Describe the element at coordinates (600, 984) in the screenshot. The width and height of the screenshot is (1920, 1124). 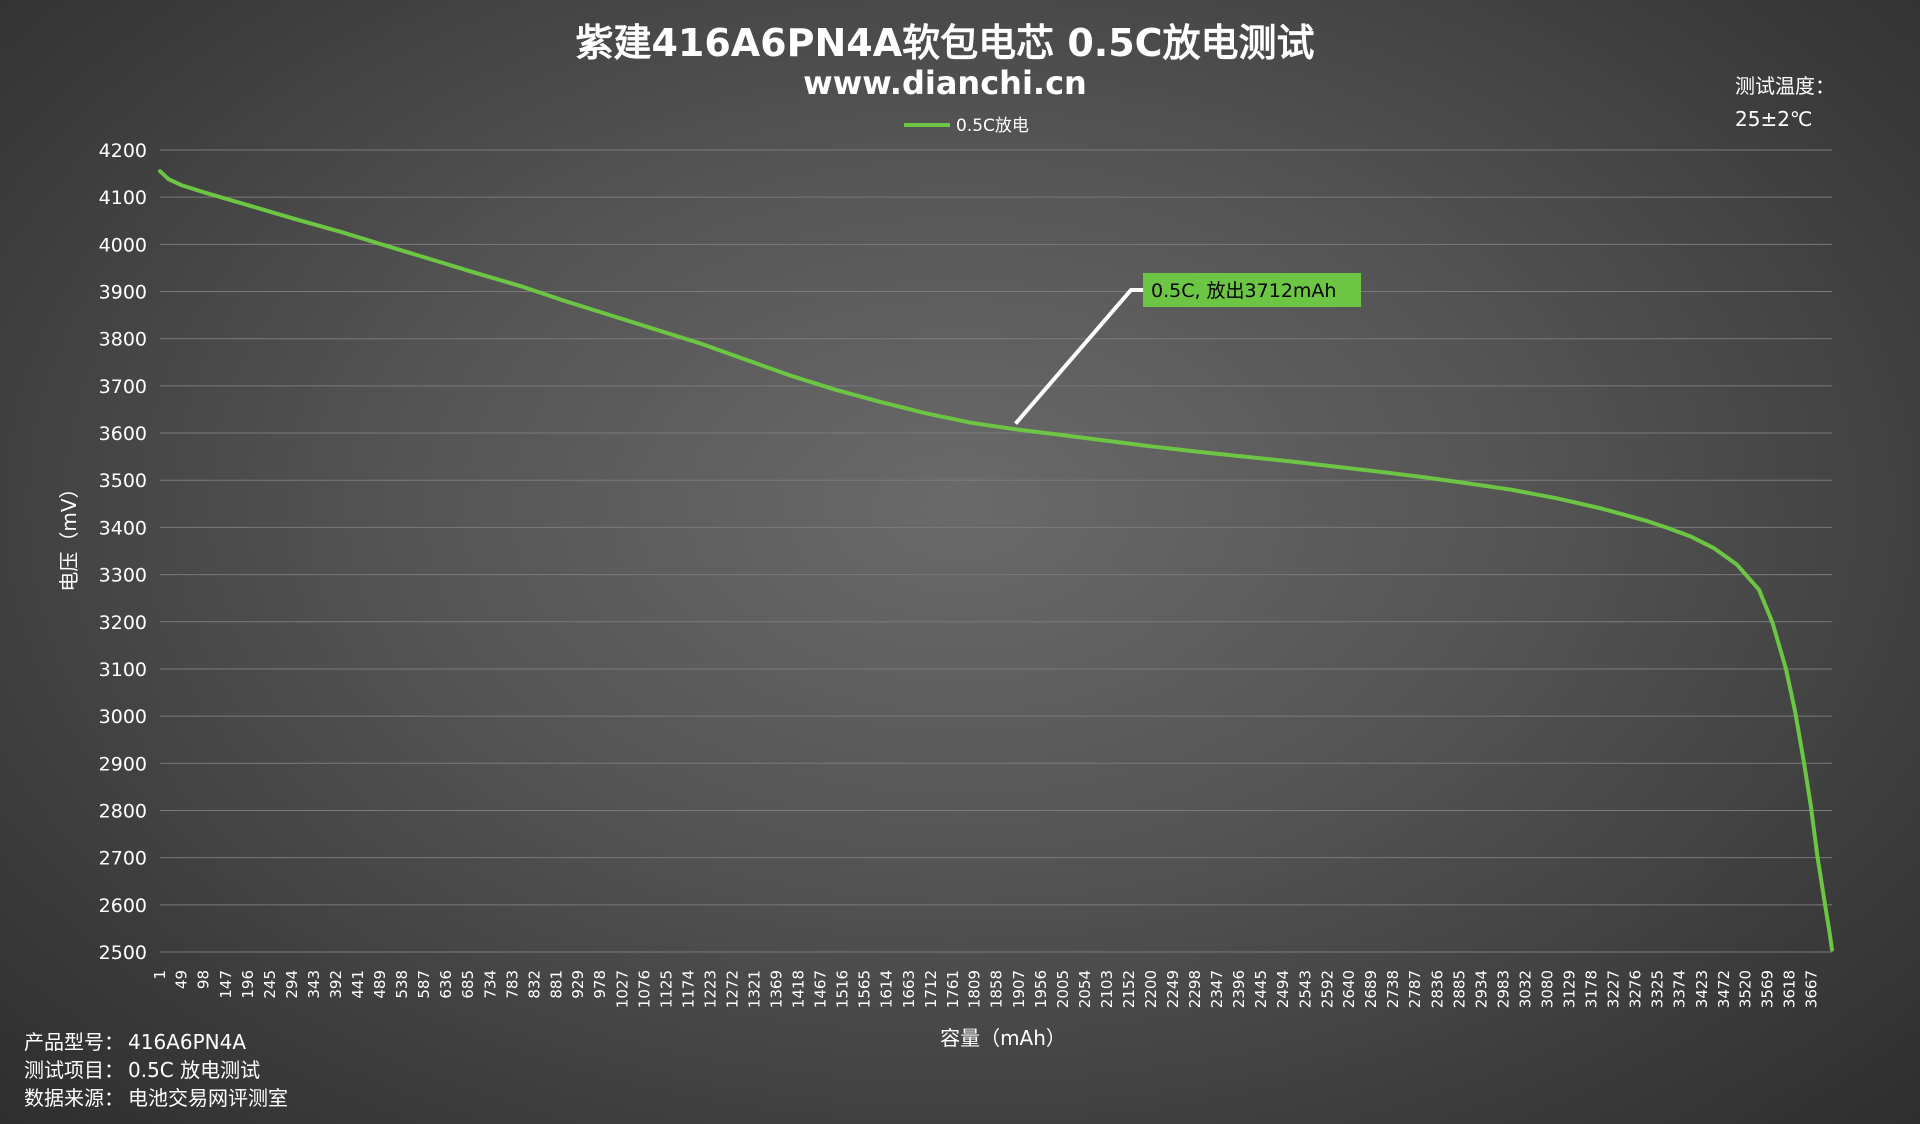
I see `x-tick-label: 978` at that location.